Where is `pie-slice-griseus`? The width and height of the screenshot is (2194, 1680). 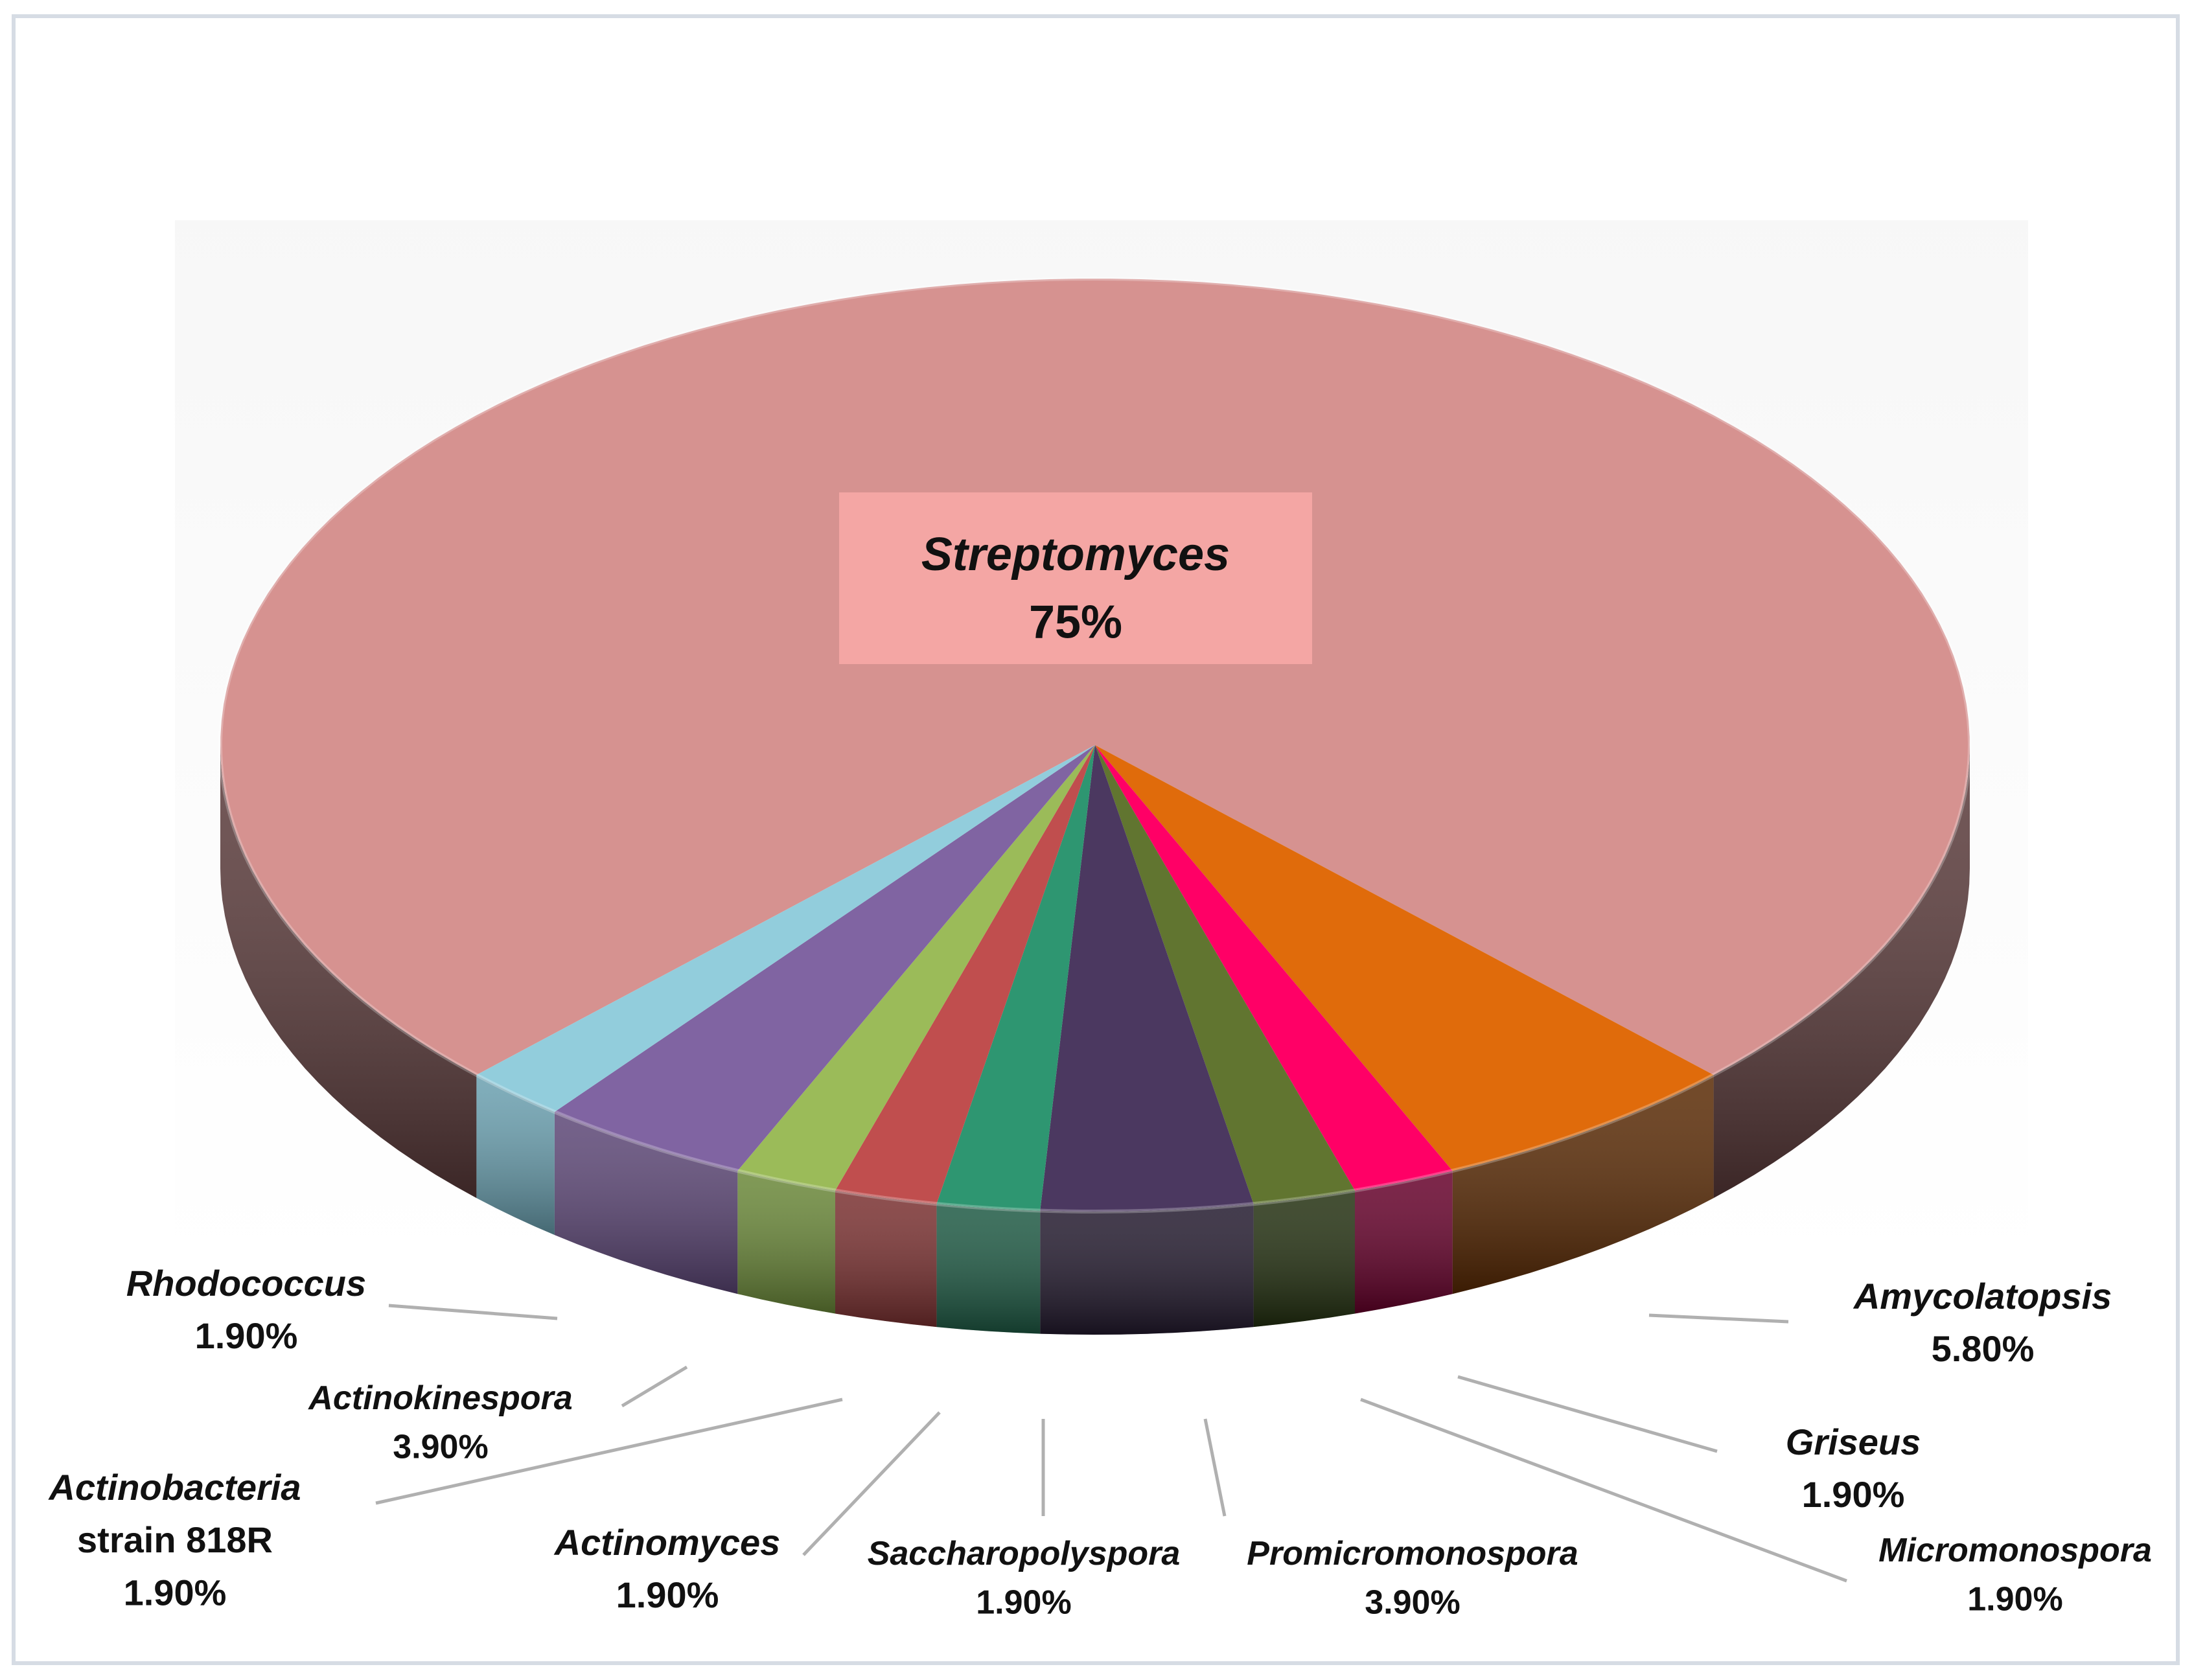 pie-slice-griseus is located at coordinates (1274, 968).